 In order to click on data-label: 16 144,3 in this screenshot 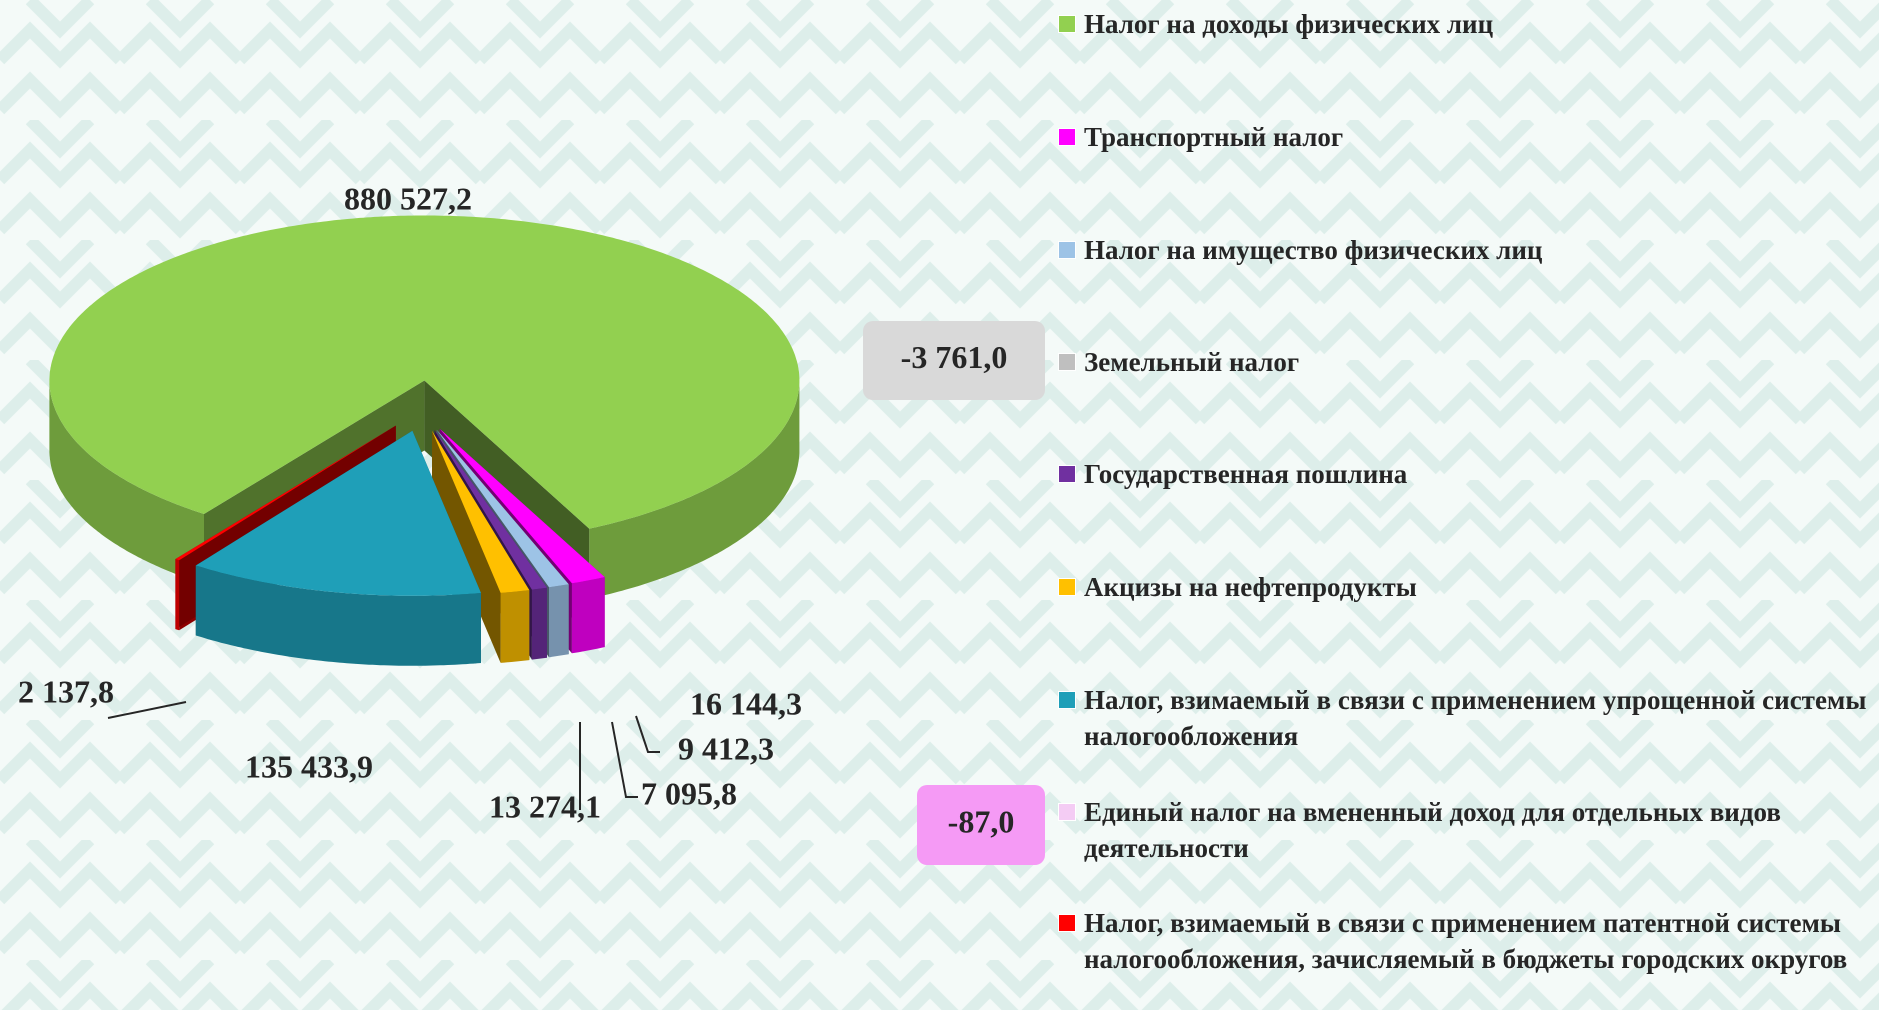, I will do `click(746, 703)`.